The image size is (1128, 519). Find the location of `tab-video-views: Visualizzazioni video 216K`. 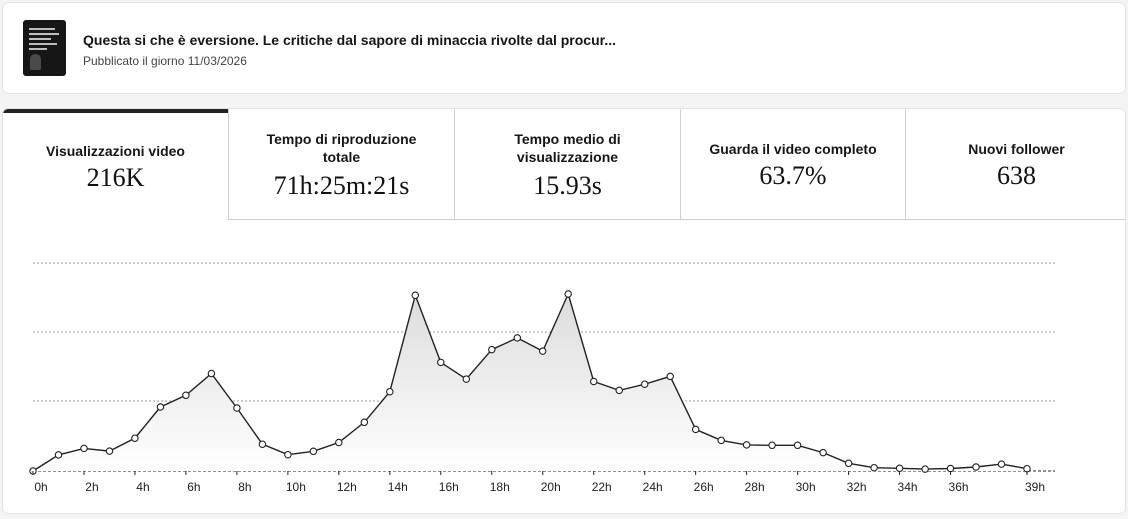

tab-video-views: Visualizzazioni video 216K is located at coordinates (115, 164).